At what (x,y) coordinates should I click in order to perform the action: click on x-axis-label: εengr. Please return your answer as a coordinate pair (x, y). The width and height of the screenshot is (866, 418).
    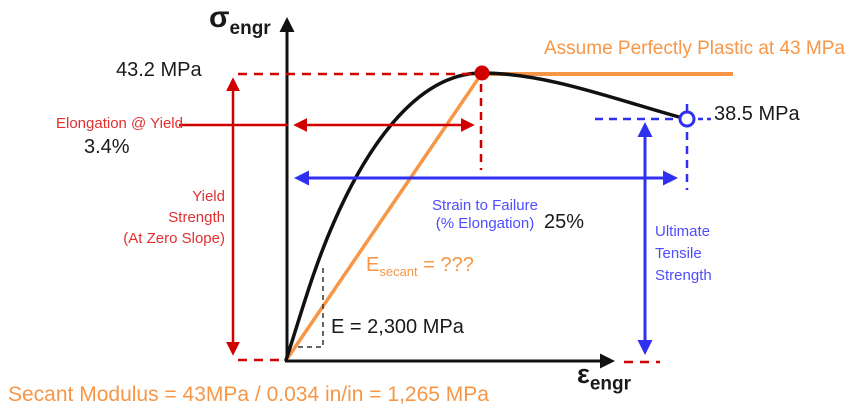
    Looking at the image, I should click on (604, 377).